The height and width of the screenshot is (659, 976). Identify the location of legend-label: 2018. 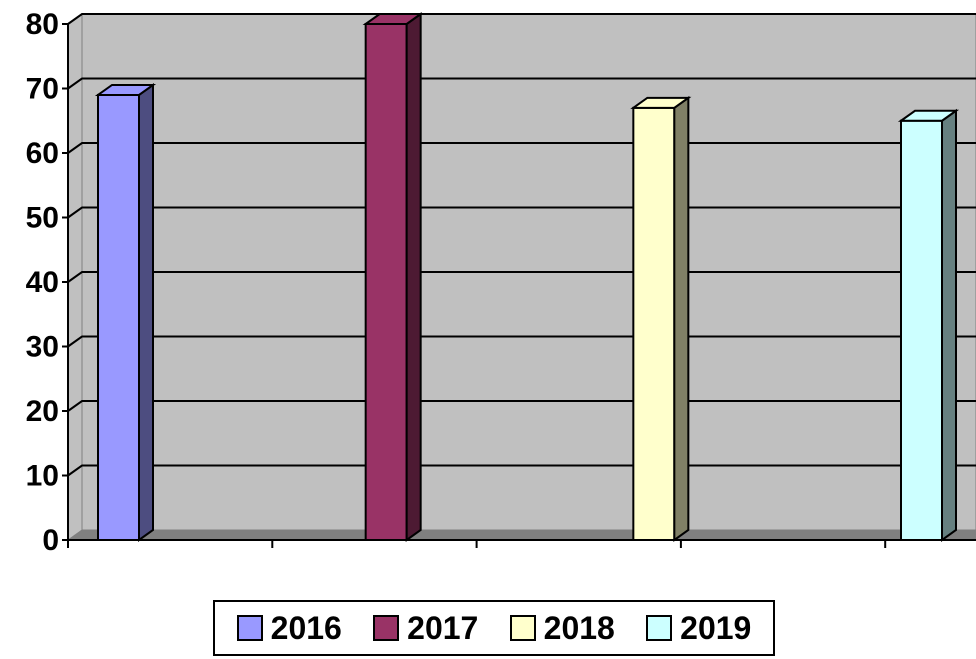
(579, 627).